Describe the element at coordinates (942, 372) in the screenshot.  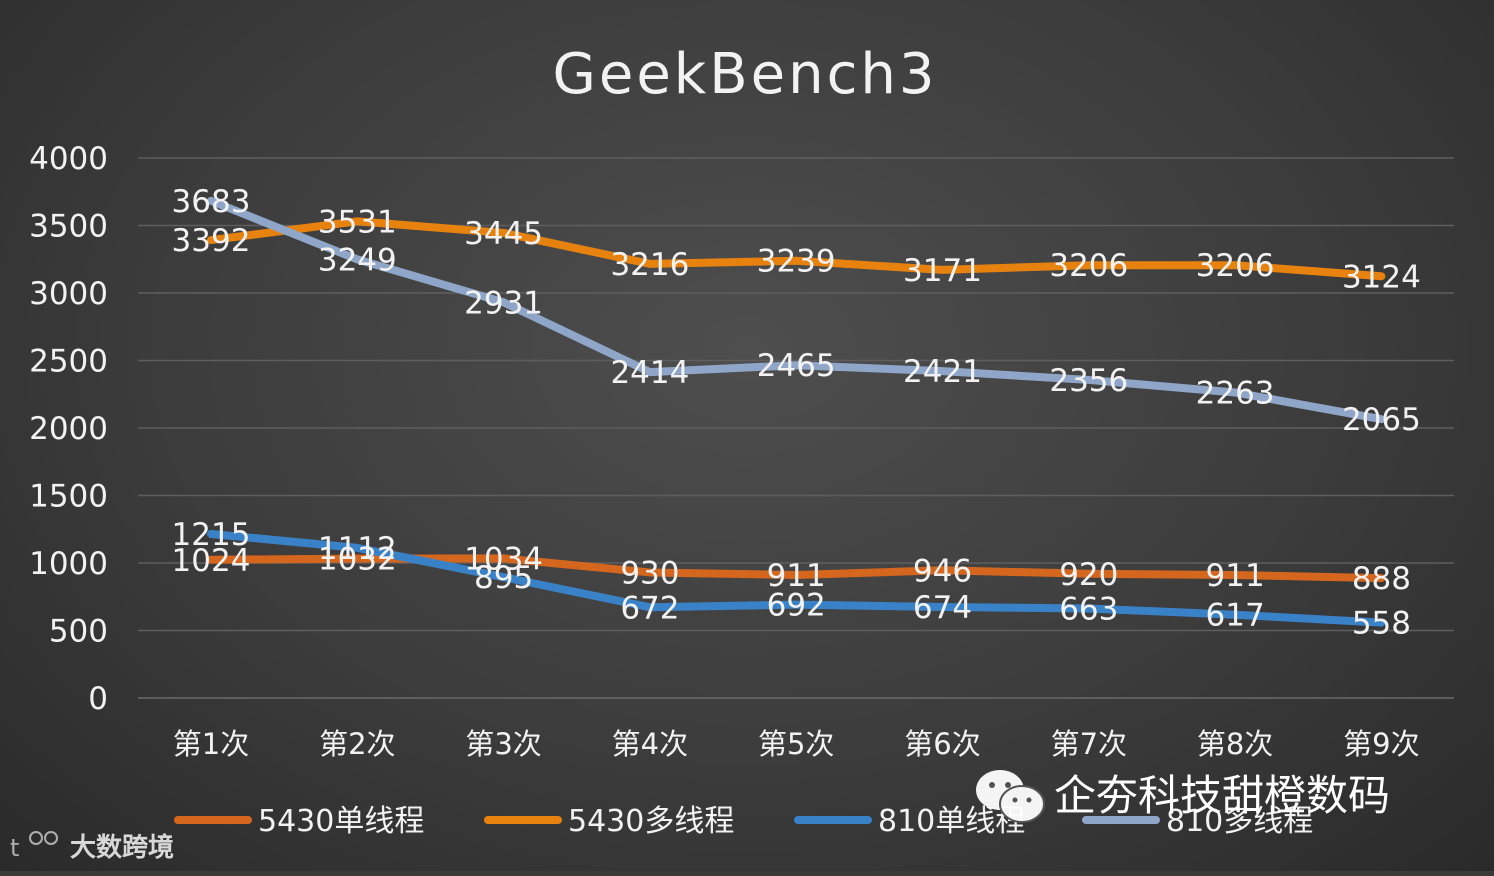
I see `data-label: 2421` at that location.